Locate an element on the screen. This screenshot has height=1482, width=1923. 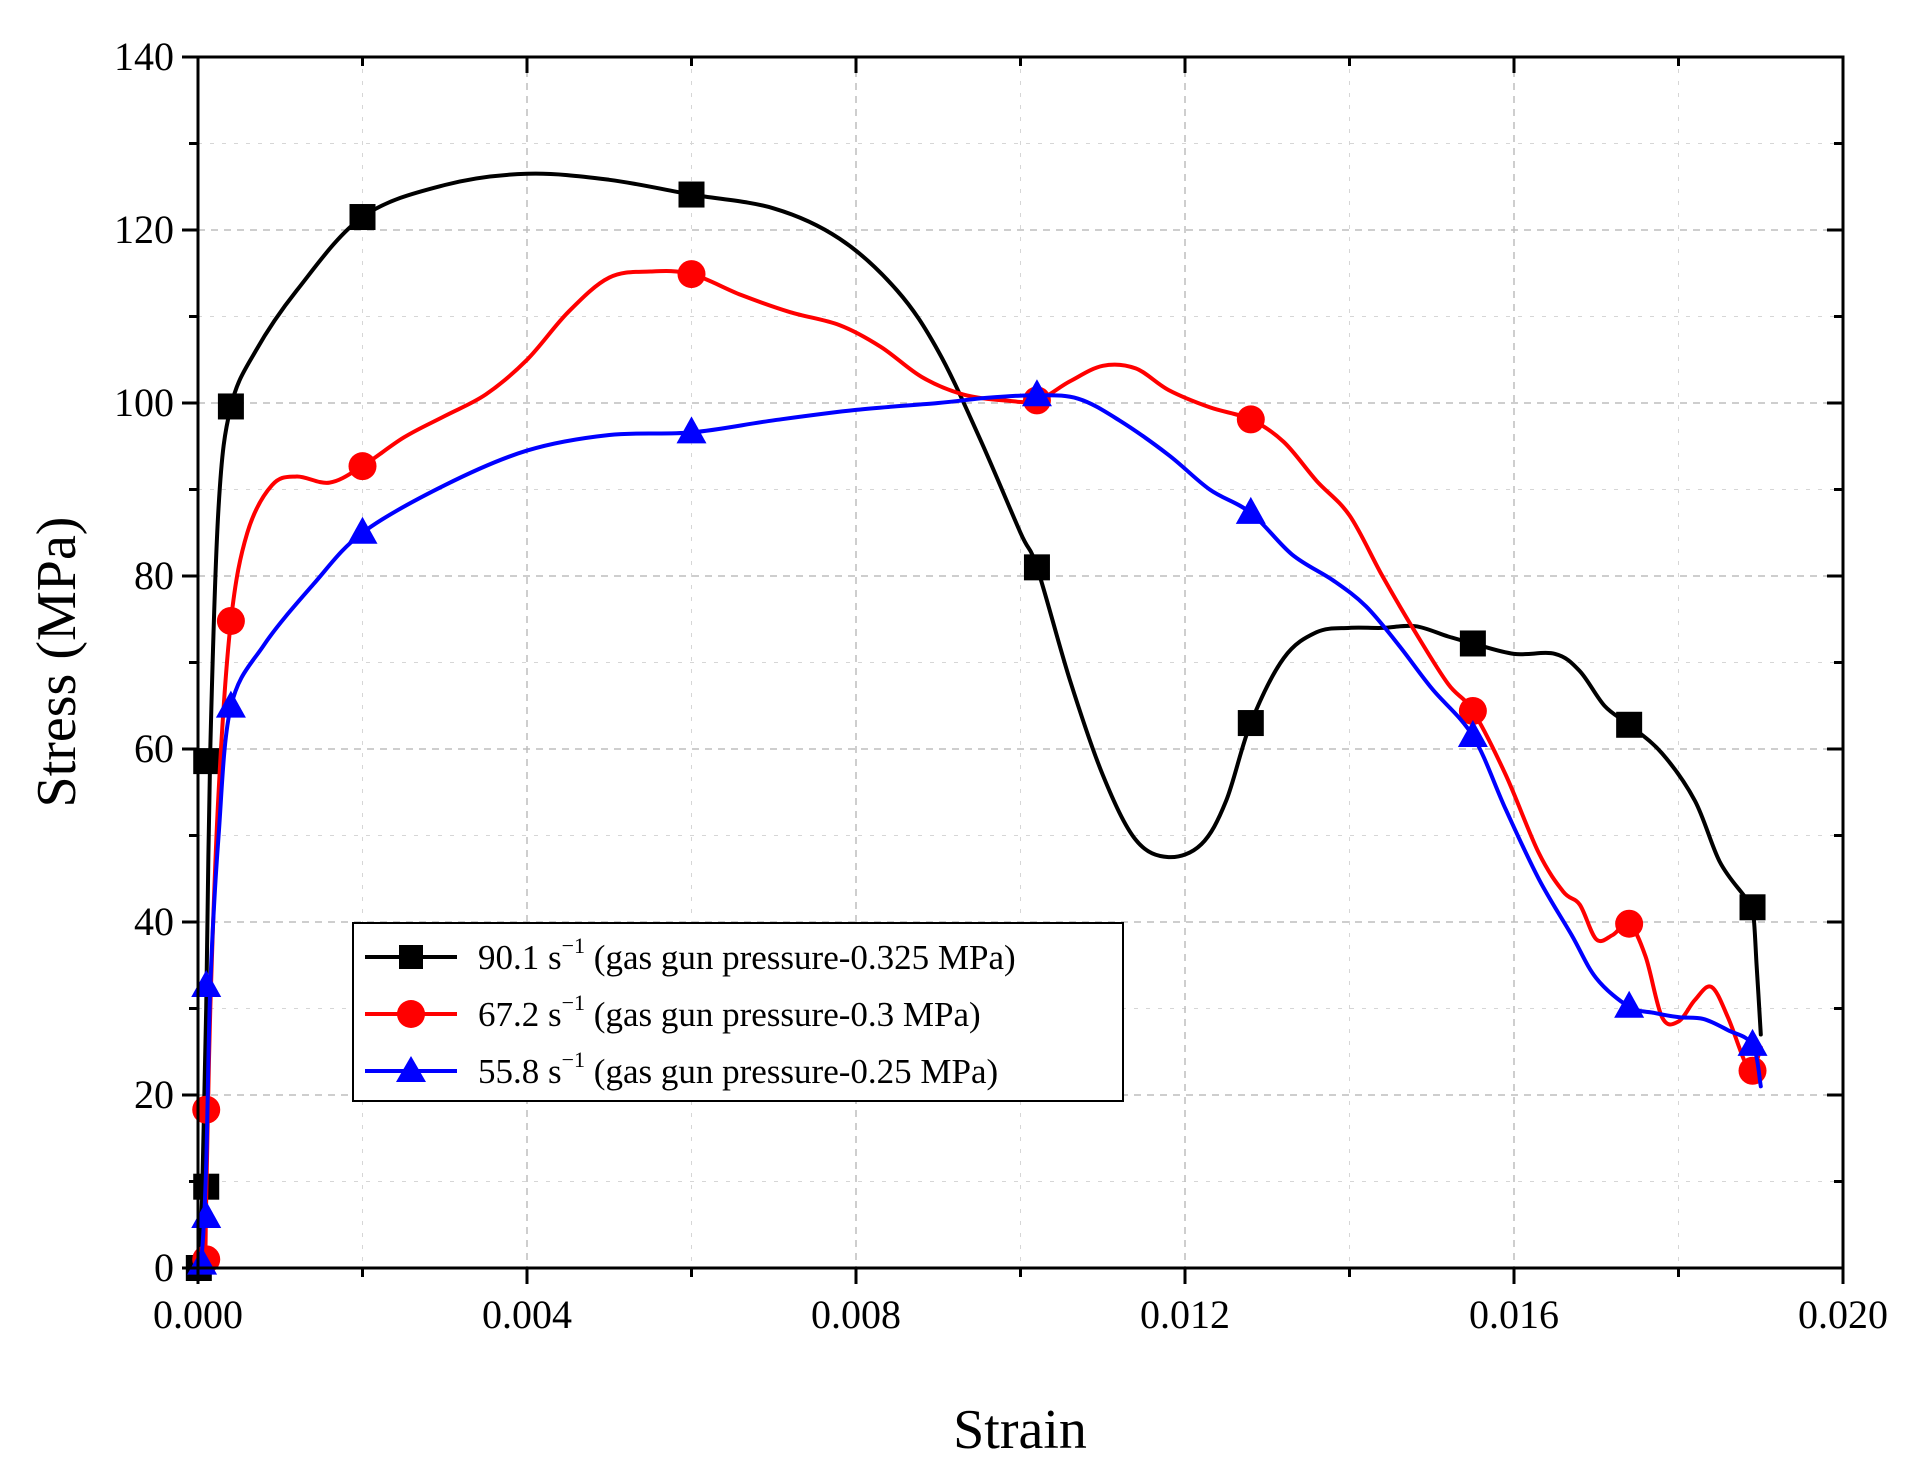
legend-entry-black: 90.1 s−1 (gas gun pressure-0.325 MPa) is located at coordinates (690, 955).